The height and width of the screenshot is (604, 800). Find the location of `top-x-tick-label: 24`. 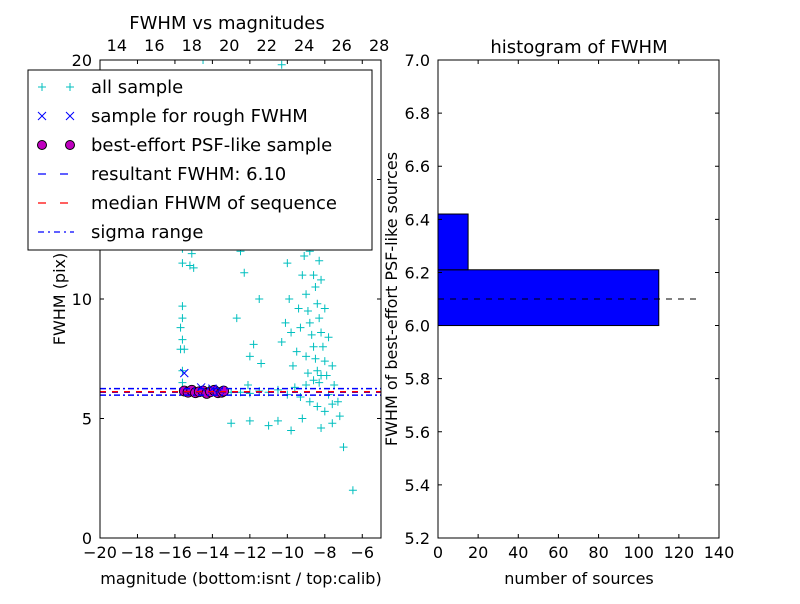

top-x-tick-label: 24 is located at coordinates (304, 45).